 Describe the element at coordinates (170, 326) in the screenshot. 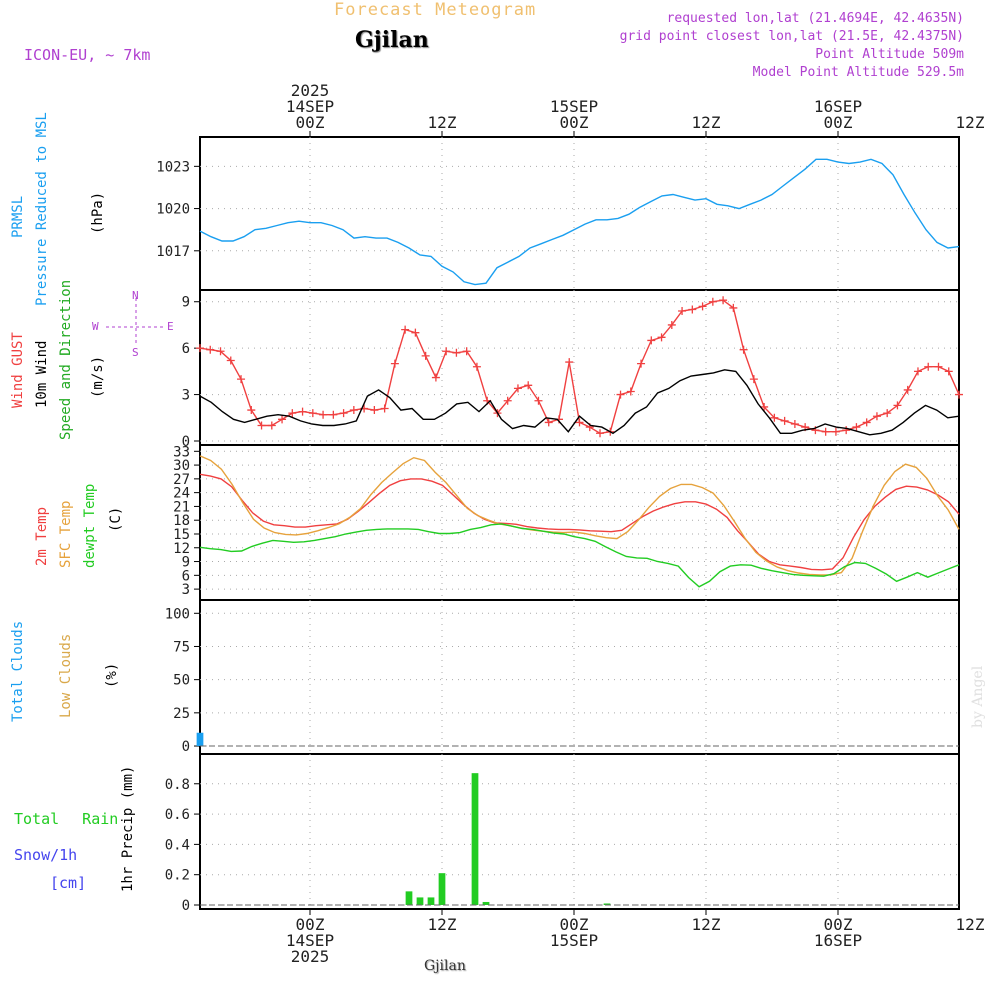

I see `compass-e: E` at that location.